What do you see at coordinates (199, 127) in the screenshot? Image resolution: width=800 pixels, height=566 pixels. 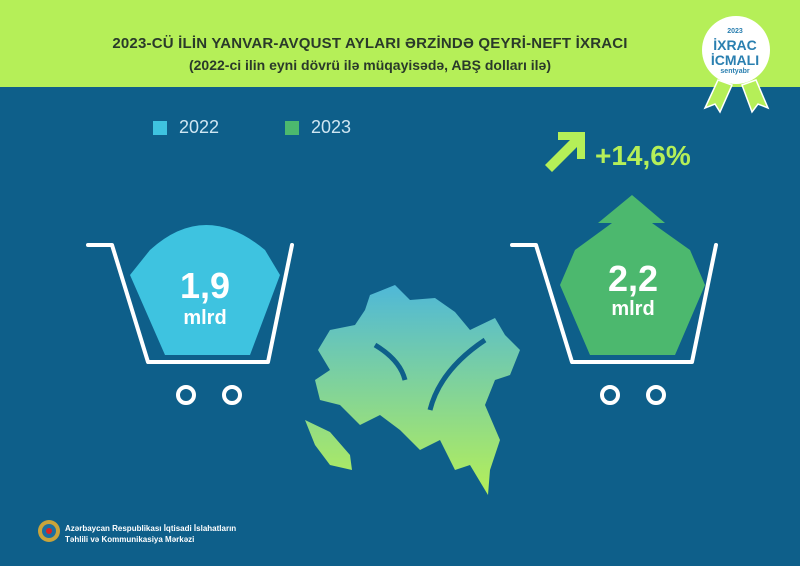 I see `legend-label: 2022` at bounding box center [199, 127].